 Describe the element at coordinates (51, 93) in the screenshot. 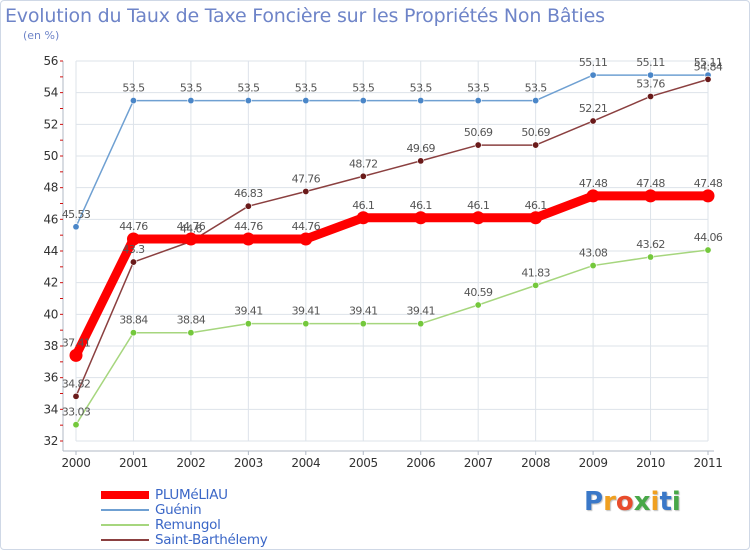

I see `y-tick-label: 54` at that location.